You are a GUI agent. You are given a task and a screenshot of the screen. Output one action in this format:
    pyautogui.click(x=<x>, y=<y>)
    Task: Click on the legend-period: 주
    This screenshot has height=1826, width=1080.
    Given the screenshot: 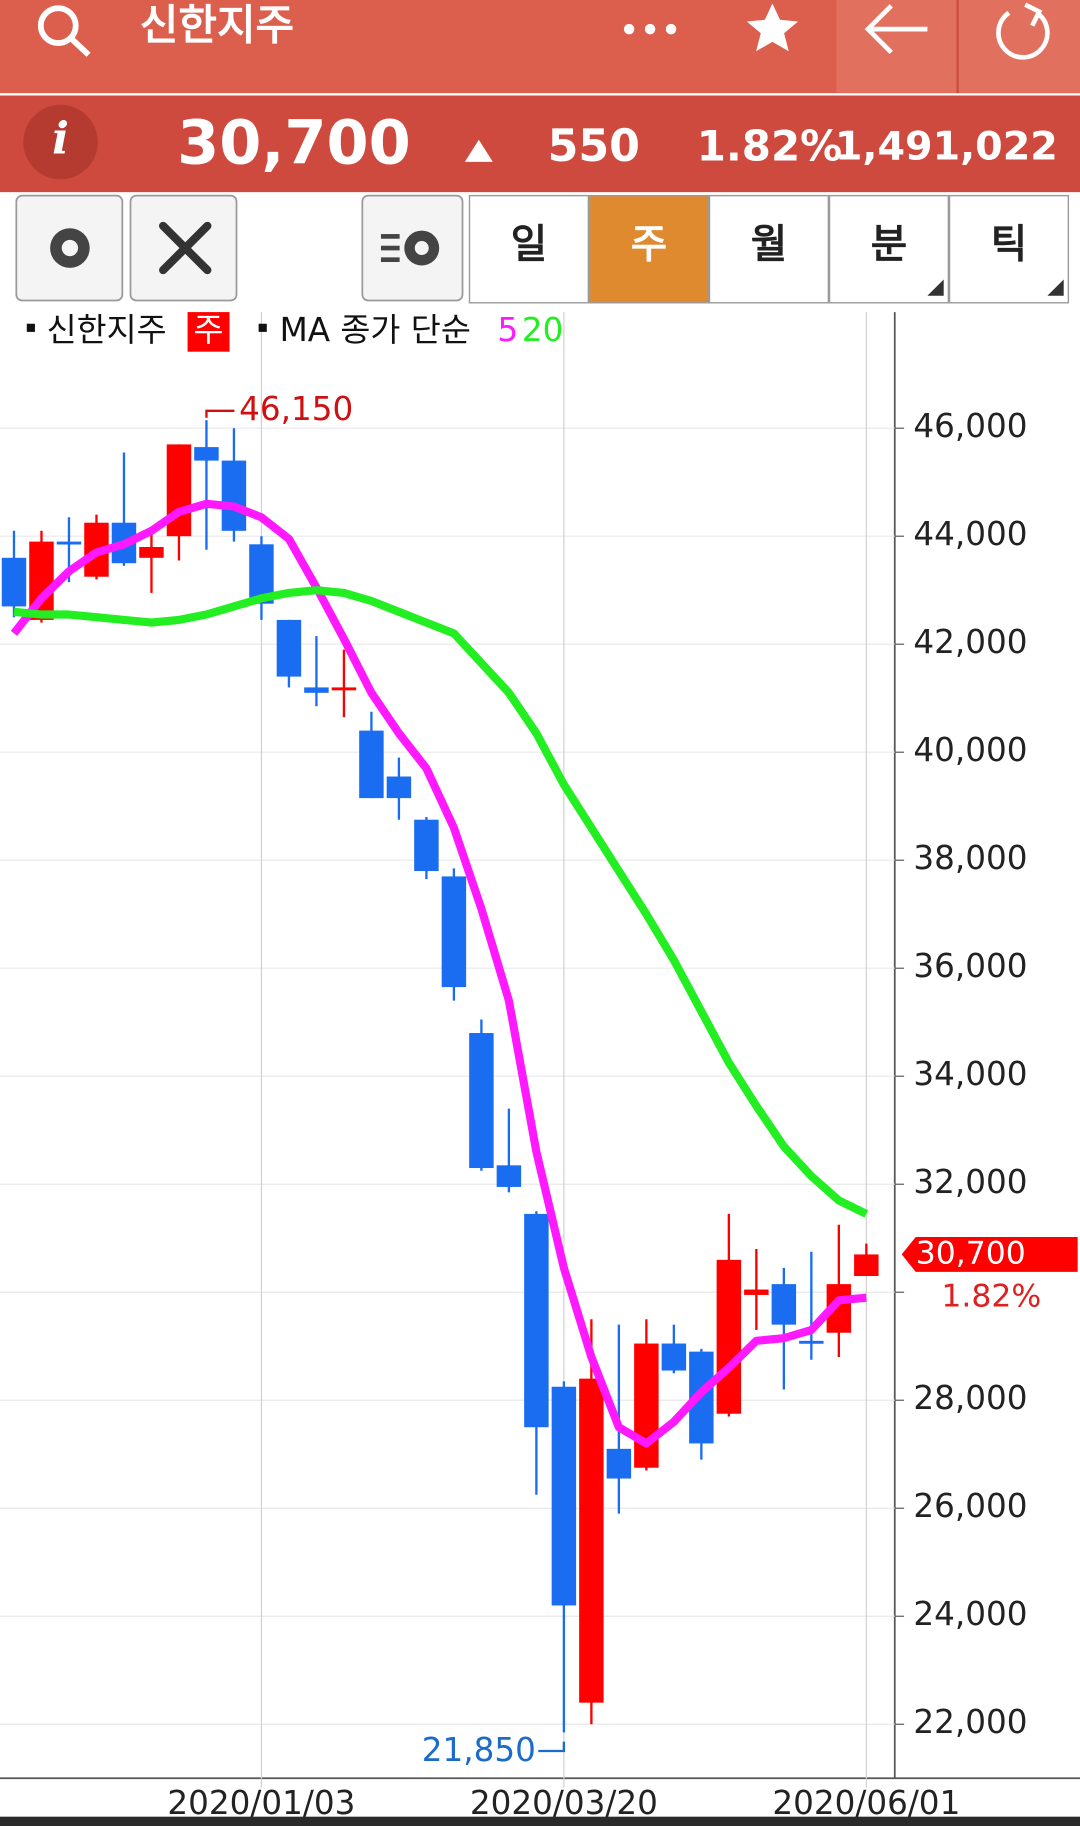 What is the action you would take?
    pyautogui.click(x=209, y=330)
    